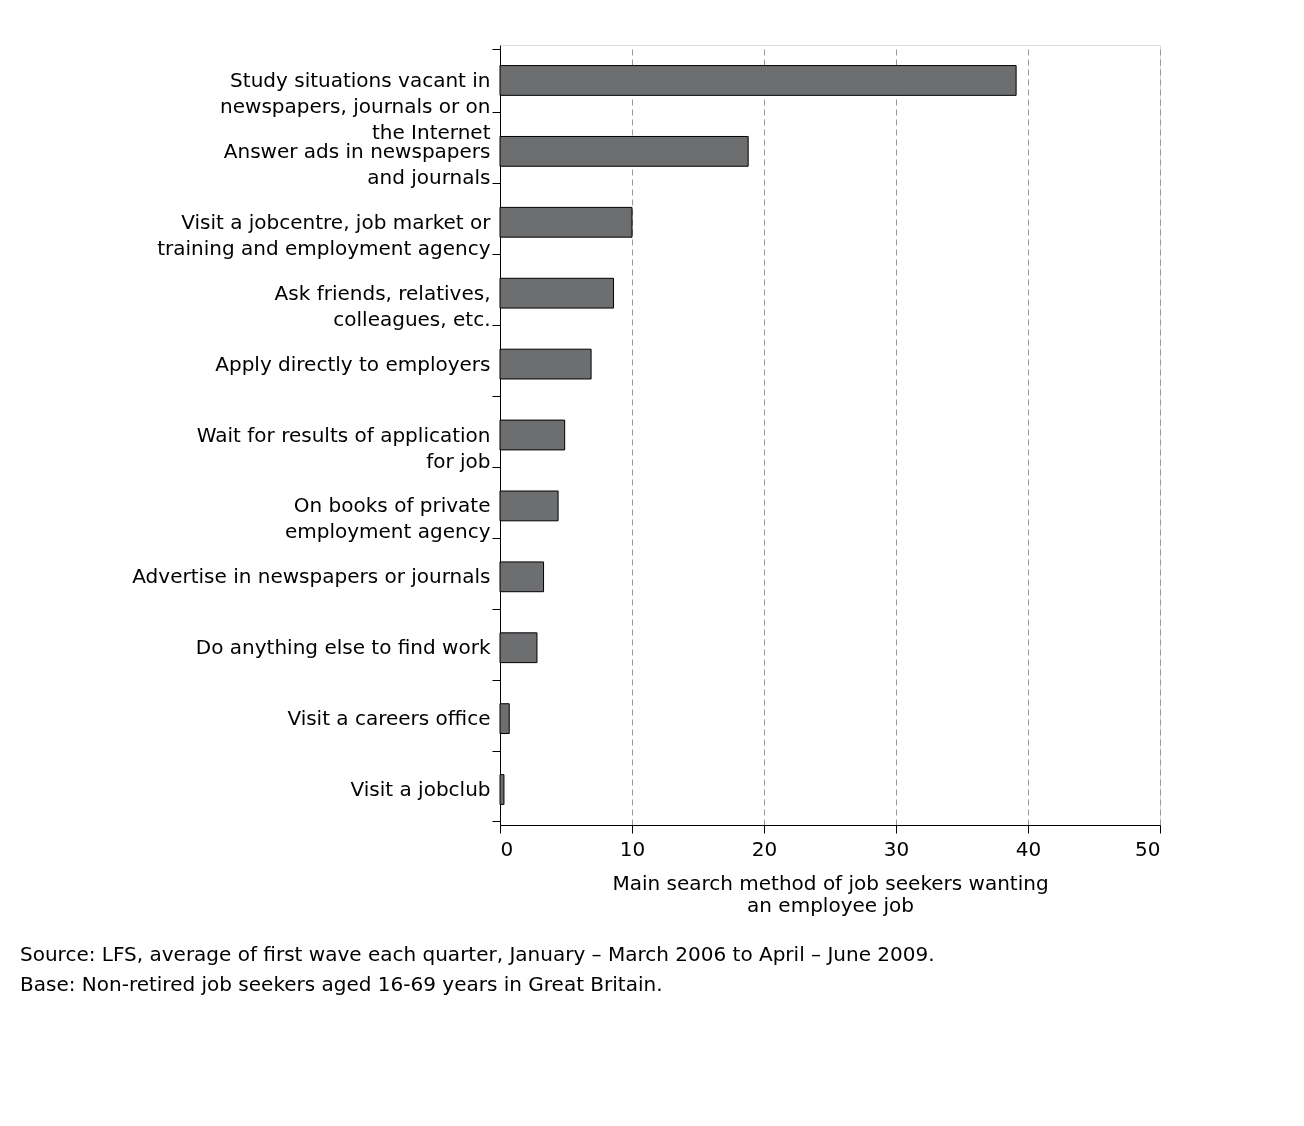 This screenshot has height=1126, width=1304. I want to click on y-tick-label: Do anything else to find work, so click(343, 647).